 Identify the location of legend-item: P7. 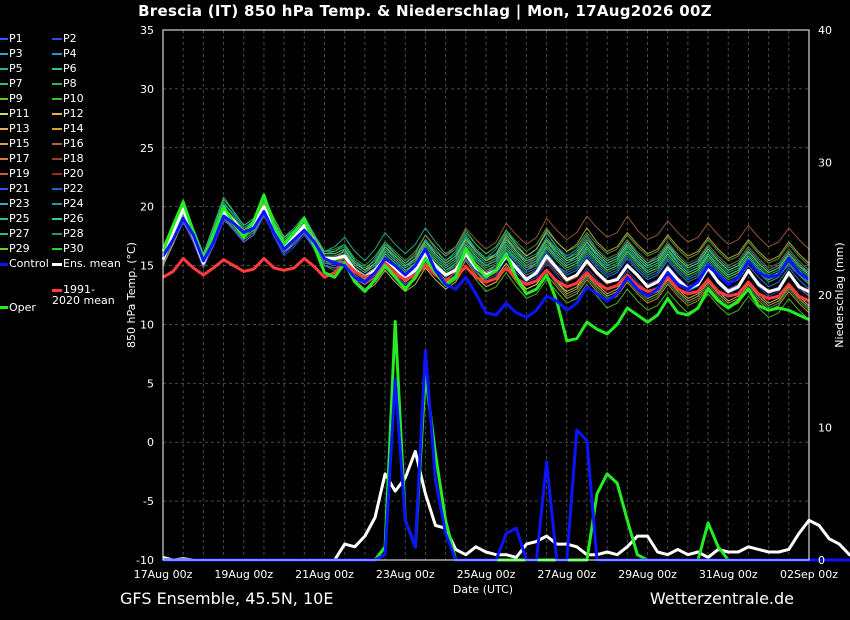
(11, 84).